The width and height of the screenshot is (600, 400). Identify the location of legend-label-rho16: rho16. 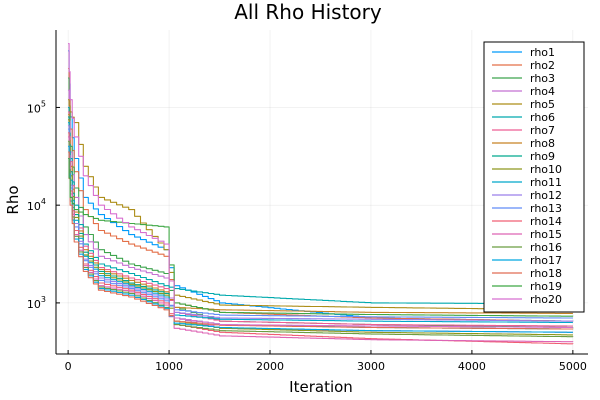
(546, 247).